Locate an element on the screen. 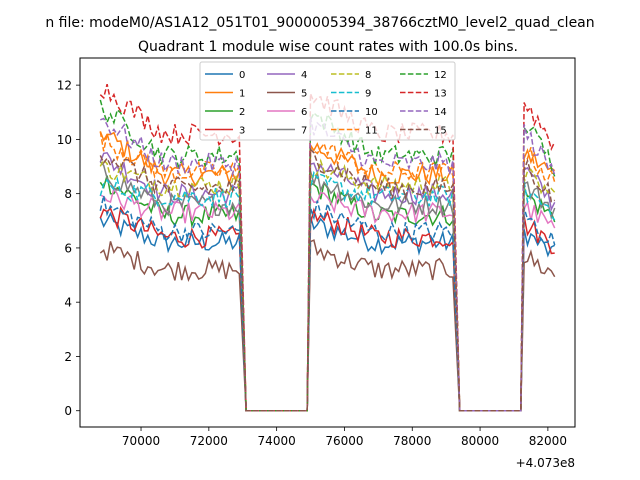  legend-label-6: 6 is located at coordinates (304, 112).